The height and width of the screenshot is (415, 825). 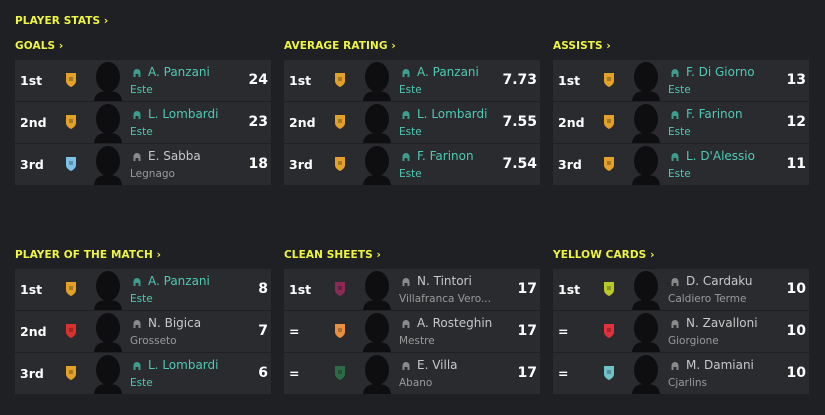 I want to click on section-title-link: PLAYER OF THE MATCH ›, so click(x=88, y=255).